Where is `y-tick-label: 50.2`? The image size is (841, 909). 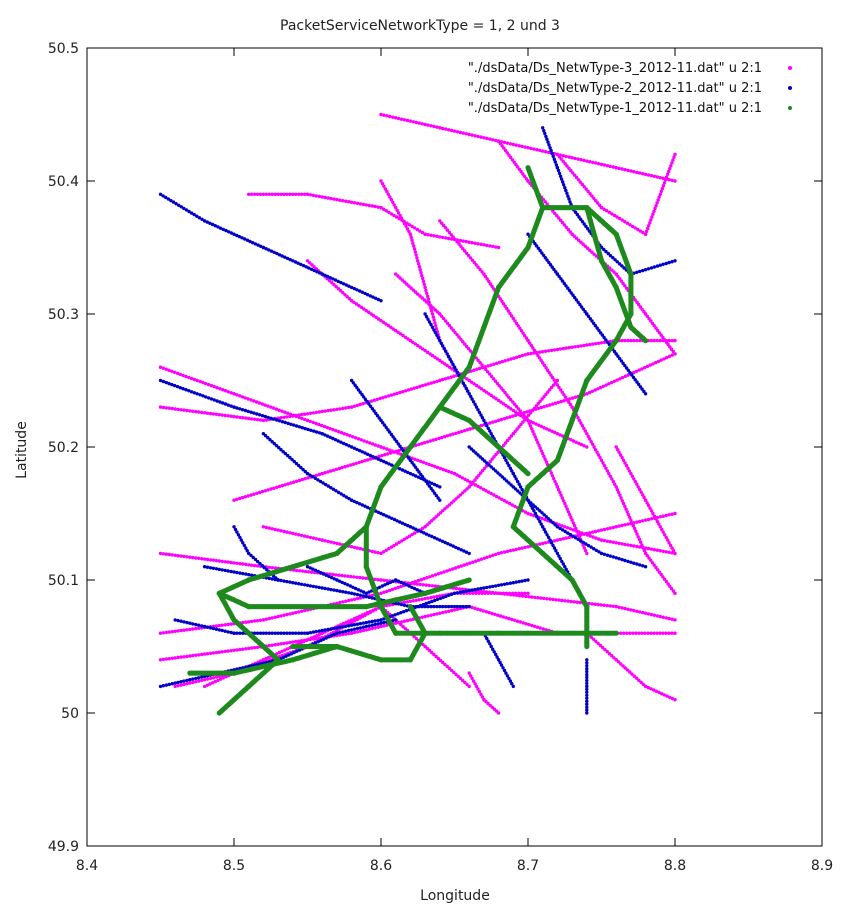 y-tick-label: 50.2 is located at coordinates (63, 448).